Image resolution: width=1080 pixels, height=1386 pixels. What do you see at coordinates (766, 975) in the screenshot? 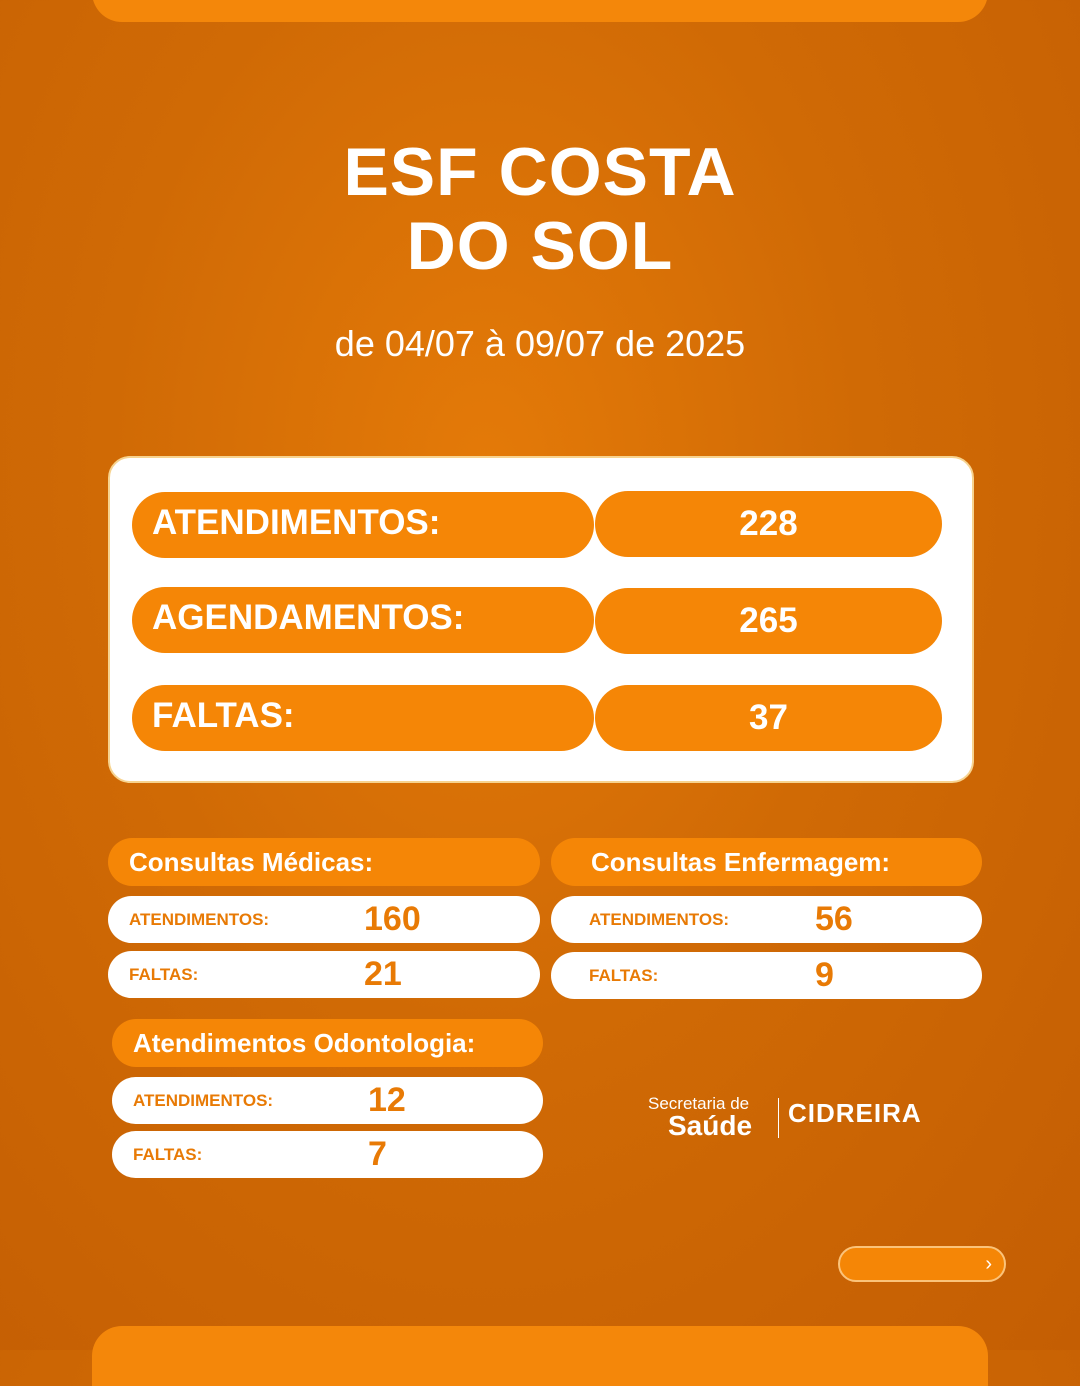
I see `enfermagem-faltas-row: FALTAS: 9` at bounding box center [766, 975].